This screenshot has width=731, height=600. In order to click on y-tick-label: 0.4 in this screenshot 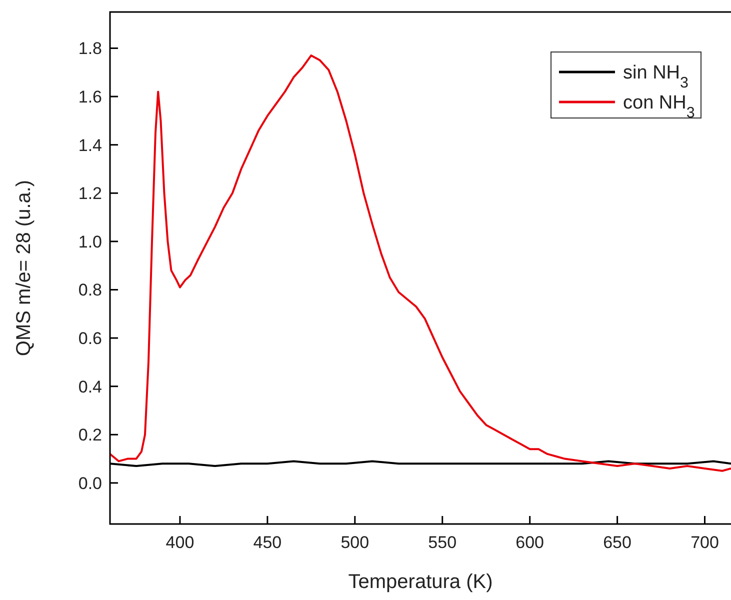, I will do `click(90, 386)`.